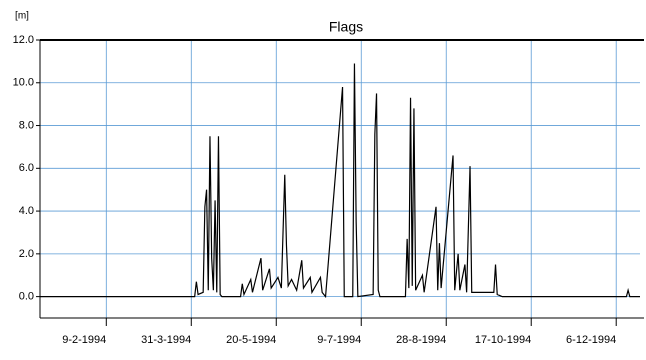 This screenshot has width=646, height=360. What do you see at coordinates (251, 340) in the screenshot?
I see `x-tick-label: 20-5-1994` at bounding box center [251, 340].